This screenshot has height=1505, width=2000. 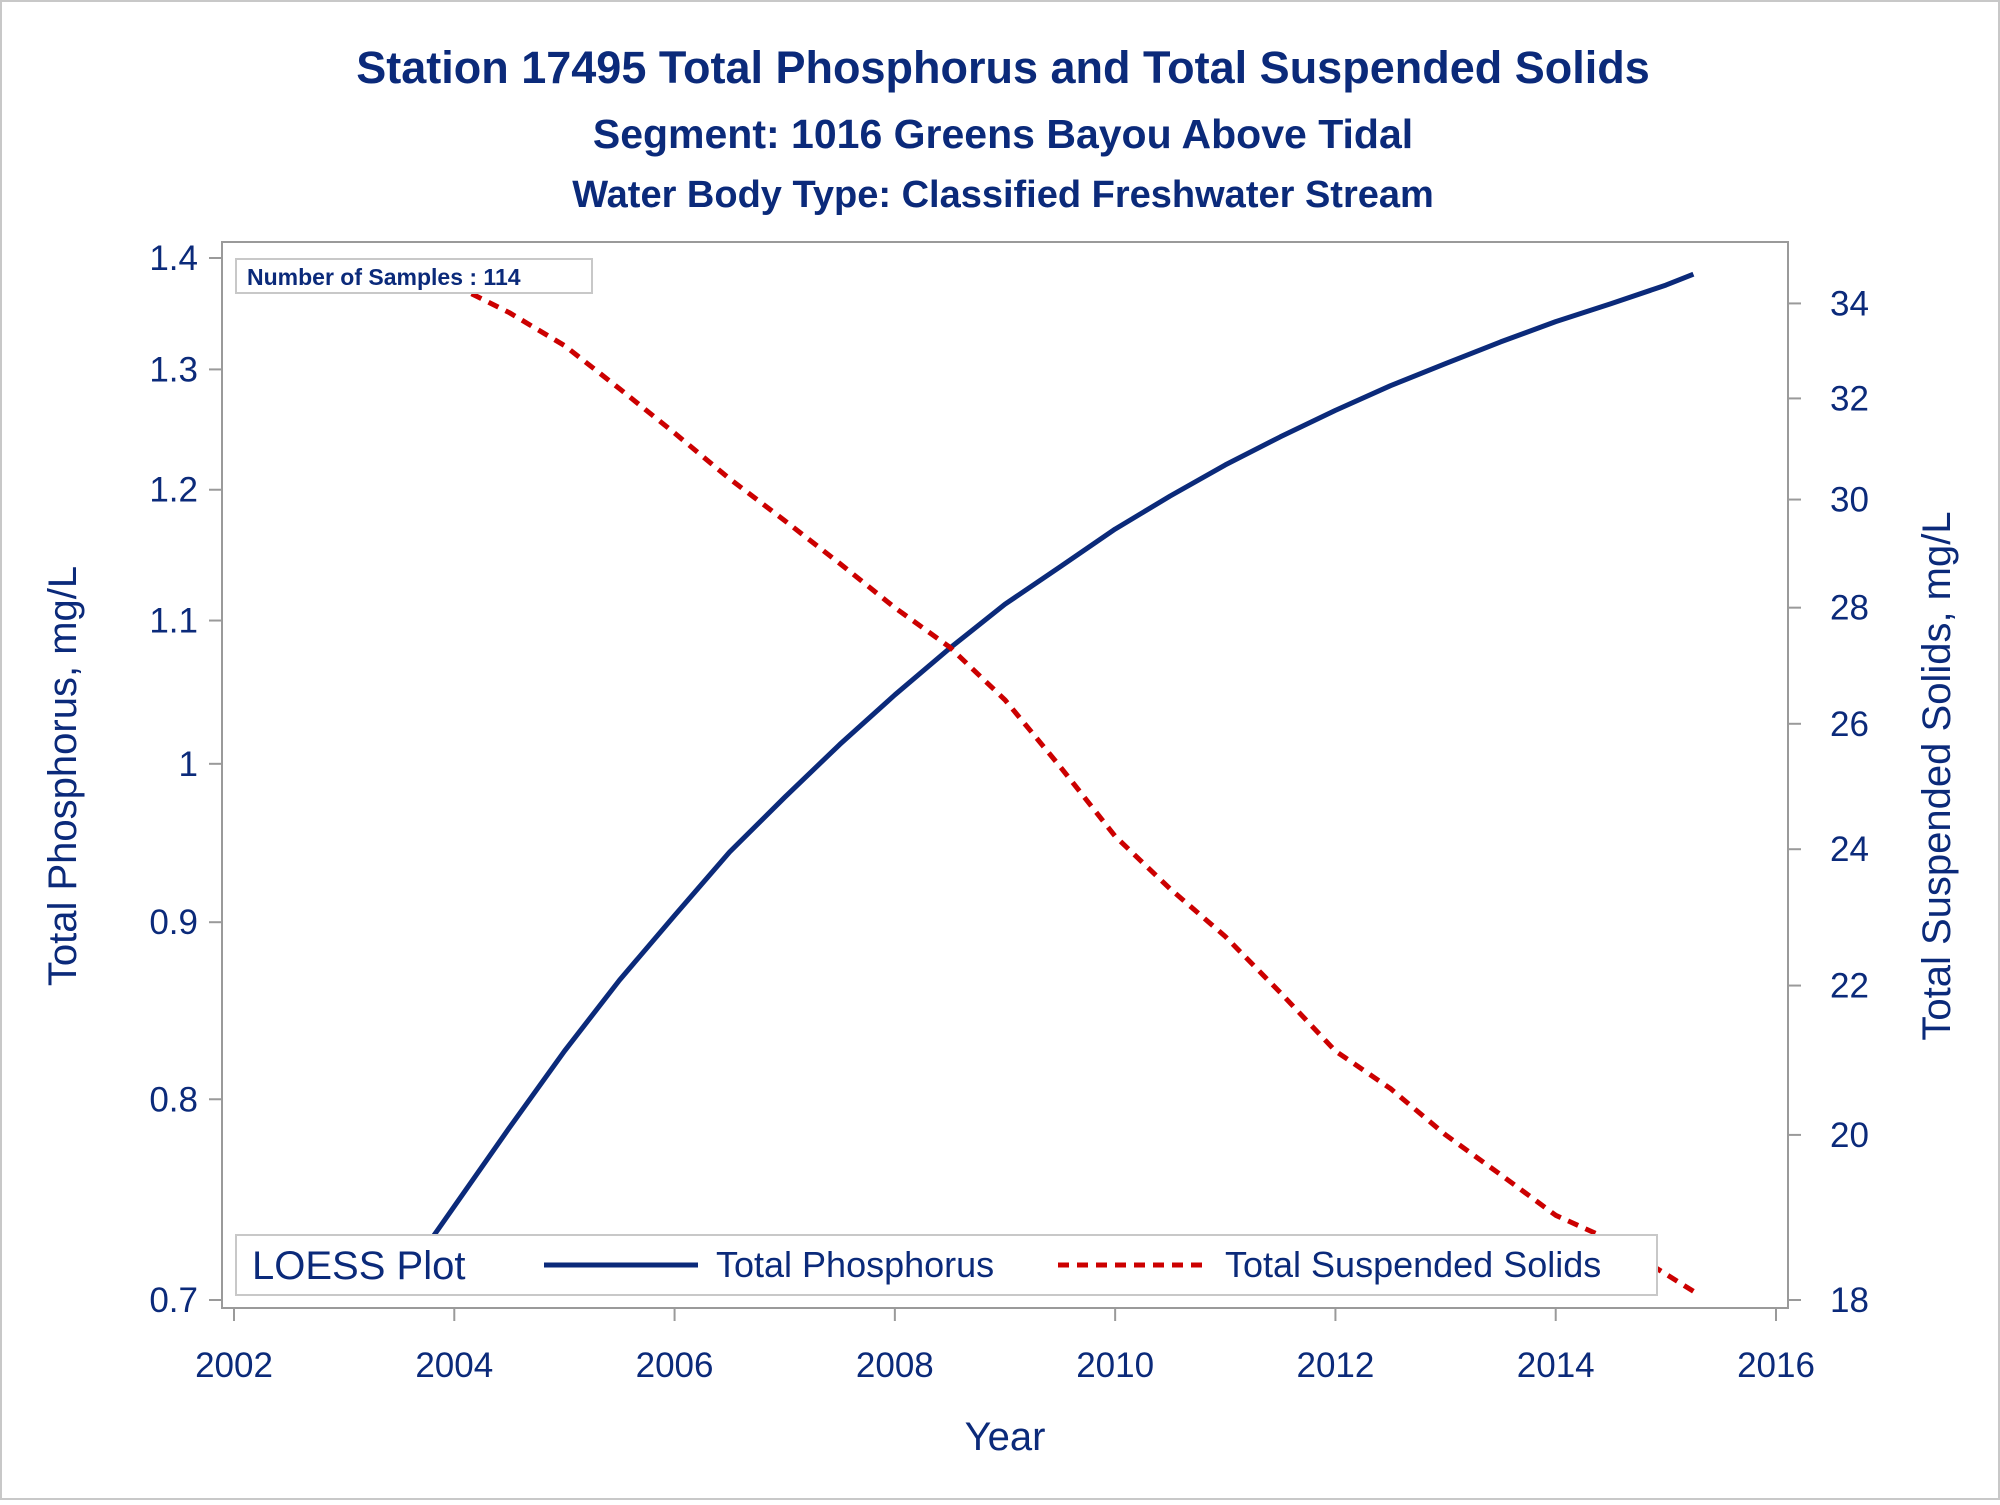 I want to click on y-tick-label-1.4: 1.4, so click(x=173, y=258).